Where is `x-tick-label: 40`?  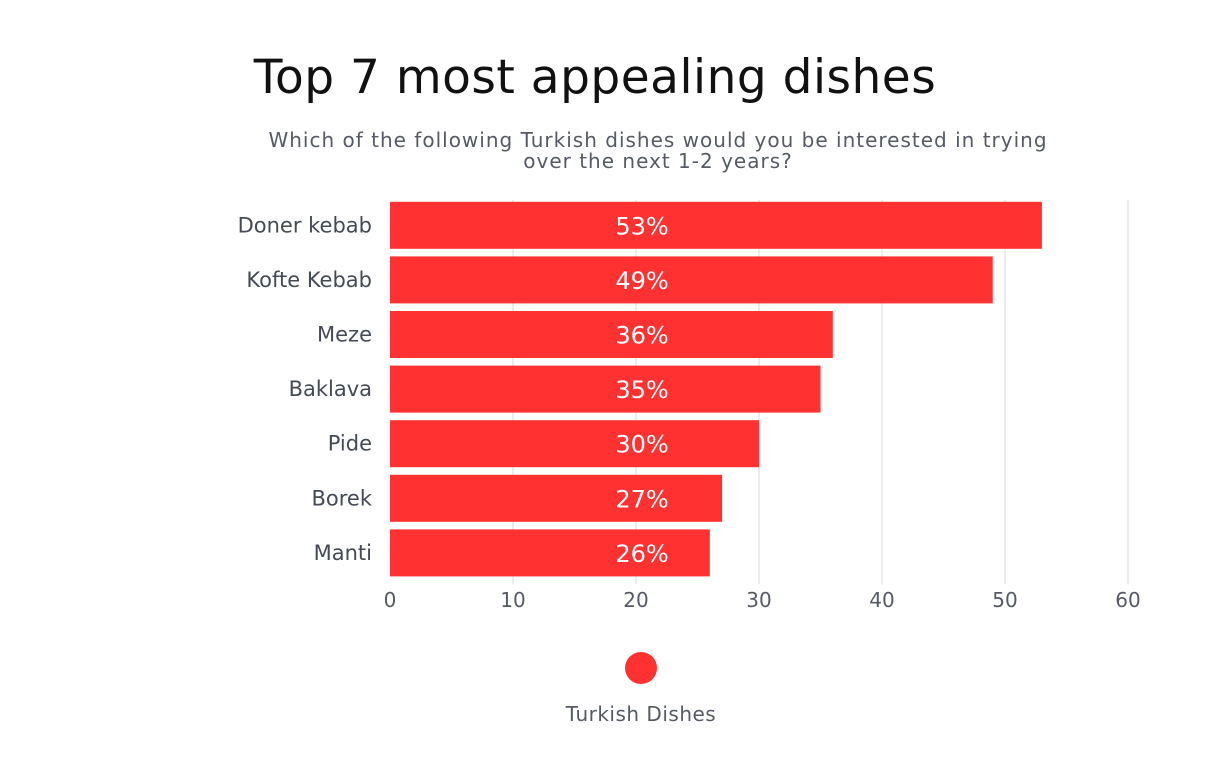 x-tick-label: 40 is located at coordinates (881, 600).